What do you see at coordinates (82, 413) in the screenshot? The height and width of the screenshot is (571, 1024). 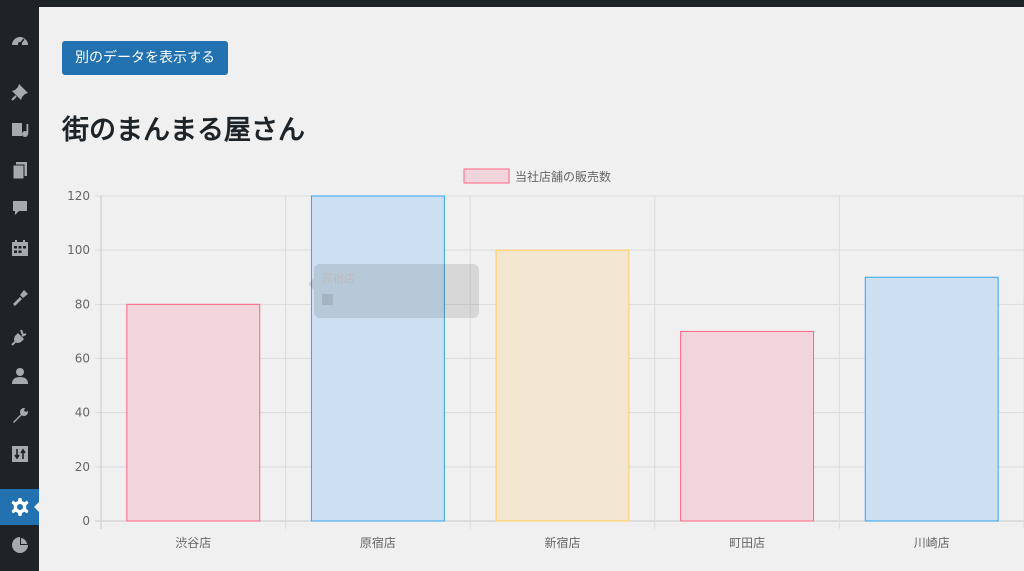 I see `y-tick-label: 40` at bounding box center [82, 413].